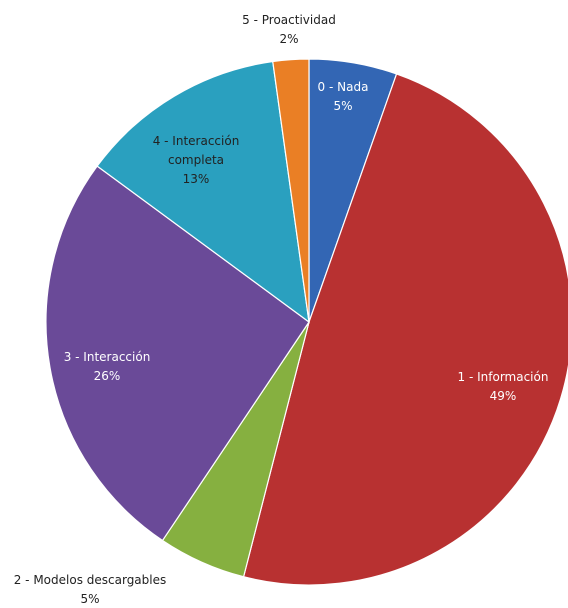  What do you see at coordinates (503, 396) in the screenshot?
I see `slice-percent-label-1: 49%` at bounding box center [503, 396].